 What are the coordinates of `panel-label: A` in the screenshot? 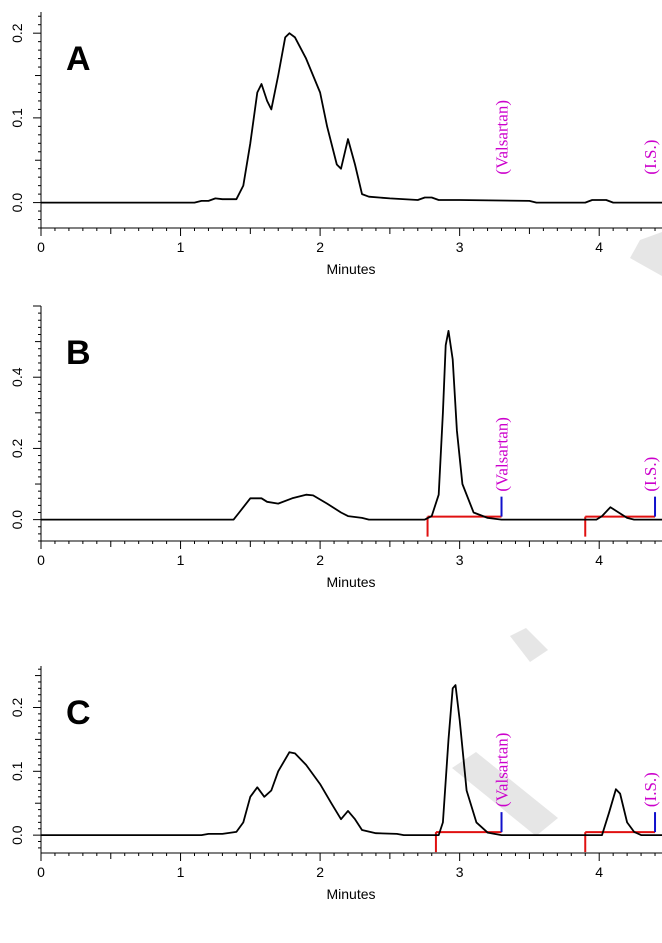 It's located at (78, 59).